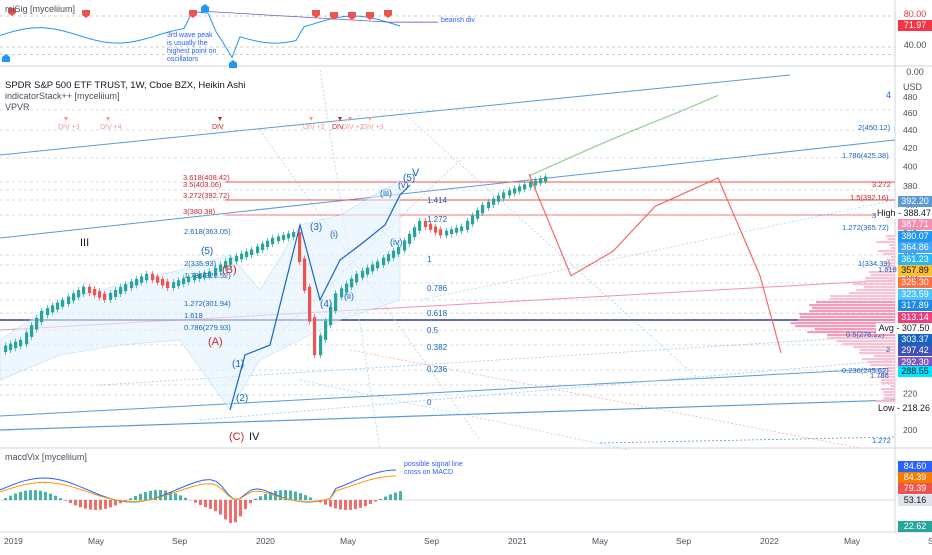  Describe the element at coordinates (915, 500) in the screenshot. I see `macd-badge: 53.16` at that location.